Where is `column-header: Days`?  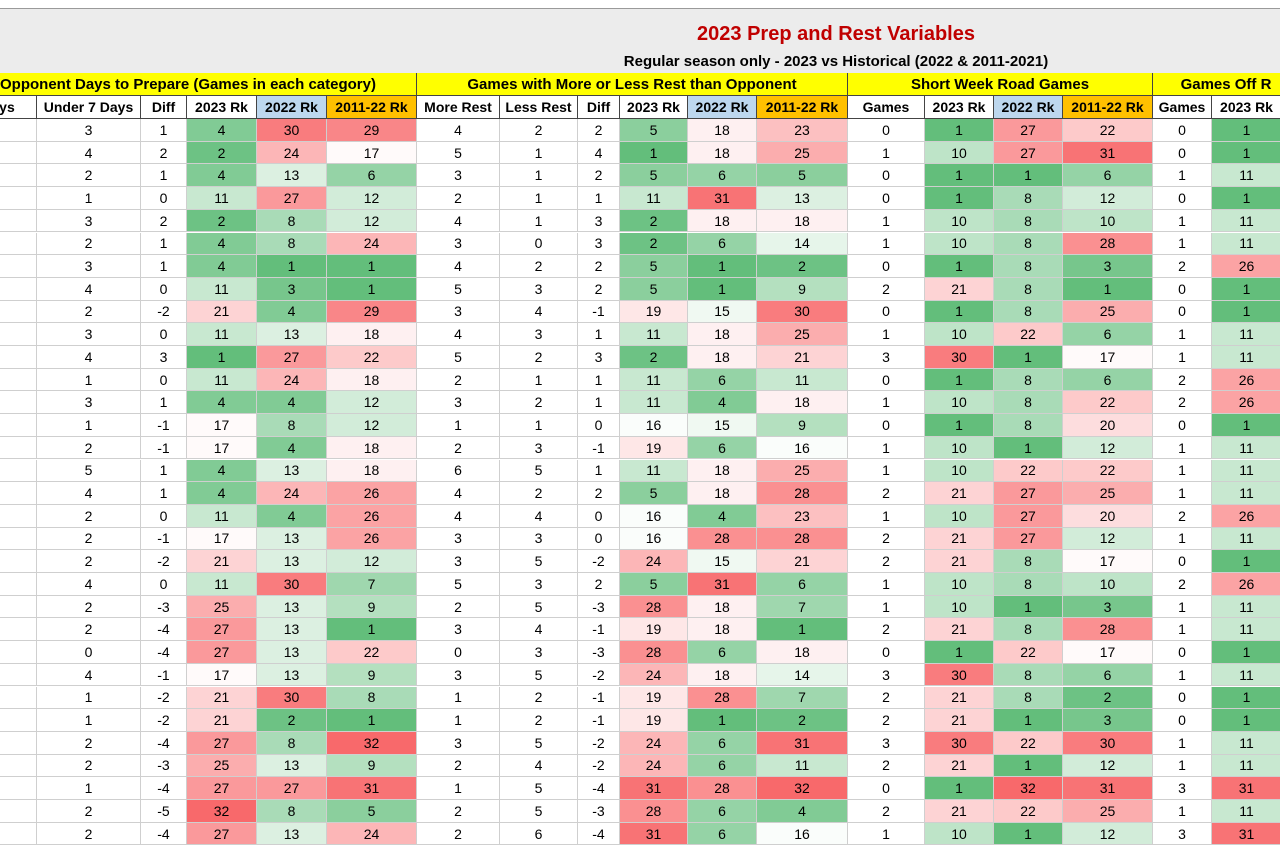 column-header: Days is located at coordinates (18, 107).